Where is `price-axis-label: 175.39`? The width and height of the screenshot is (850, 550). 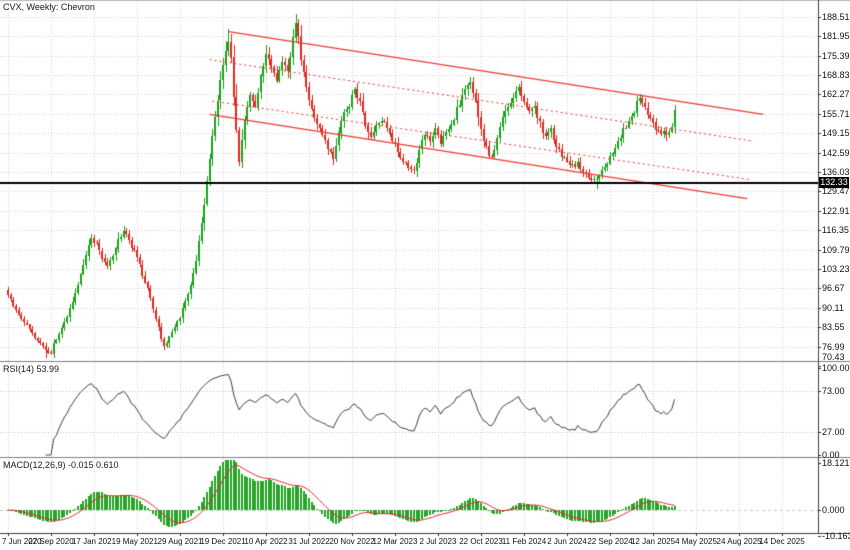
price-axis-label: 175.39 is located at coordinates (836, 56).